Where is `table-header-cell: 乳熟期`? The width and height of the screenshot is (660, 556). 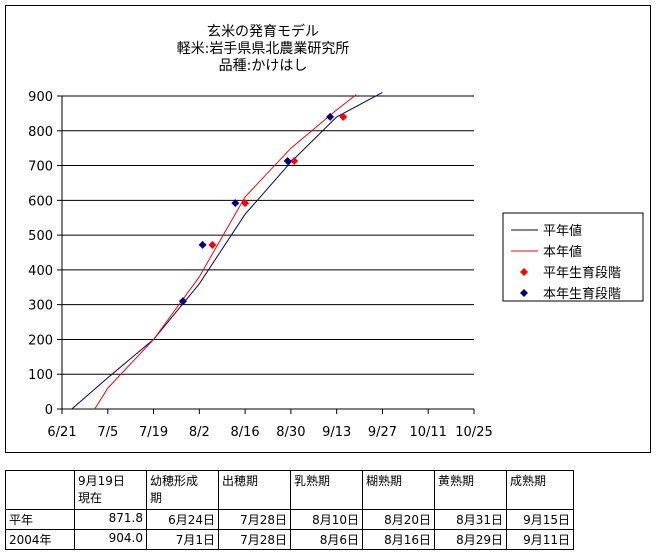 table-header-cell: 乳熟期 is located at coordinates (326, 490).